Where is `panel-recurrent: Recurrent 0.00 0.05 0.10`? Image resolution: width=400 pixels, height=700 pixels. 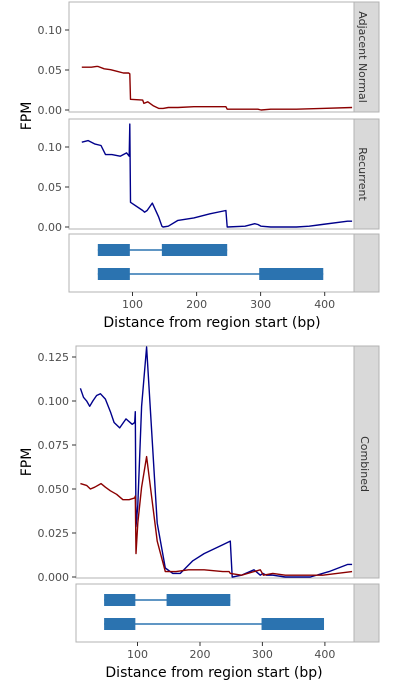 panel-recurrent: Recurrent 0.00 0.05 0.10 is located at coordinates (209, 176).